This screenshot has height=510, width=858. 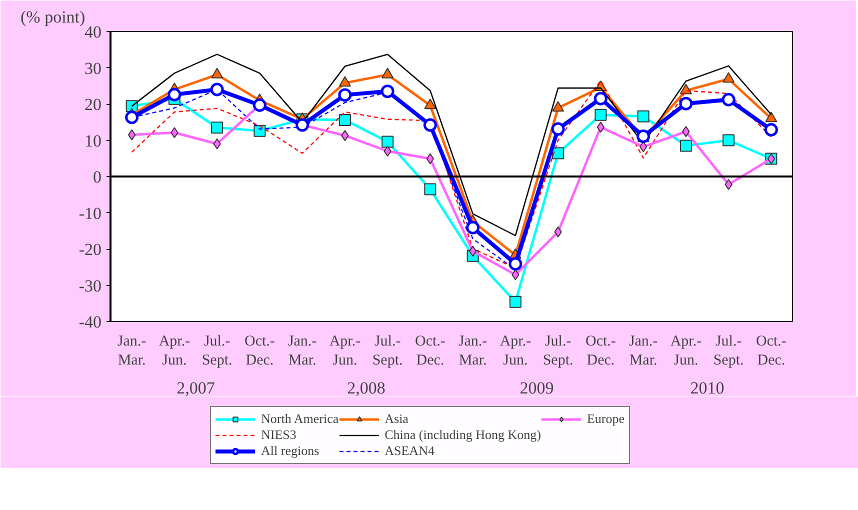 What do you see at coordinates (97, 177) in the screenshot?
I see `y-tick-label: 0` at bounding box center [97, 177].